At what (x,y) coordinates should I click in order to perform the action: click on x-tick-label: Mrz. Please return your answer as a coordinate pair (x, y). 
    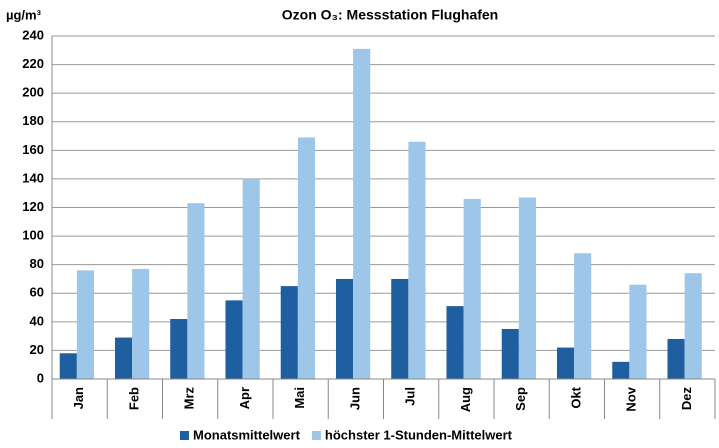
    Looking at the image, I should click on (189, 398).